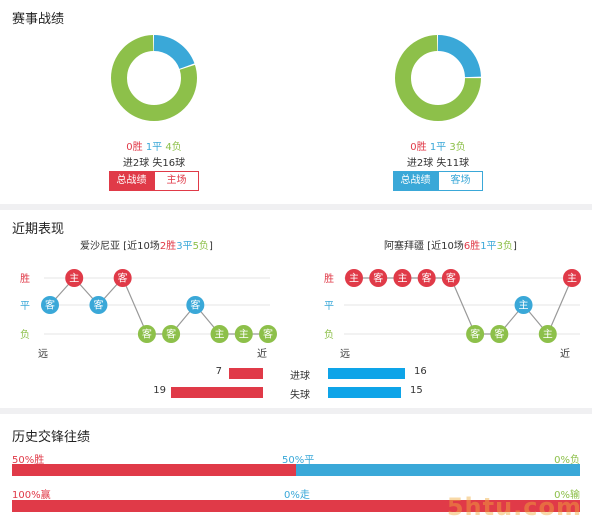 Image resolution: width=592 pixels, height=525 pixels. Describe the element at coordinates (329, 279) in the screenshot. I see `right-y-win: 胜` at that location.